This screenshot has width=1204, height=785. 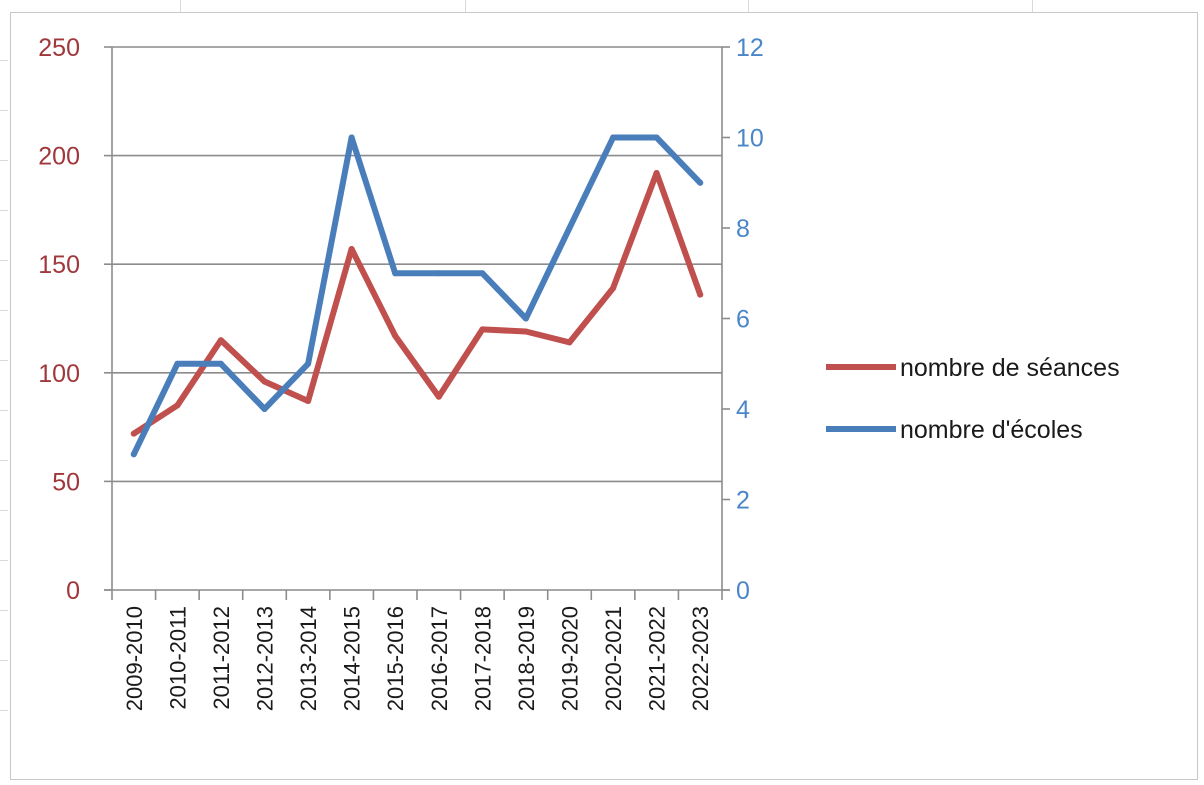 I want to click on left-tick-label: 100, so click(x=59, y=374).